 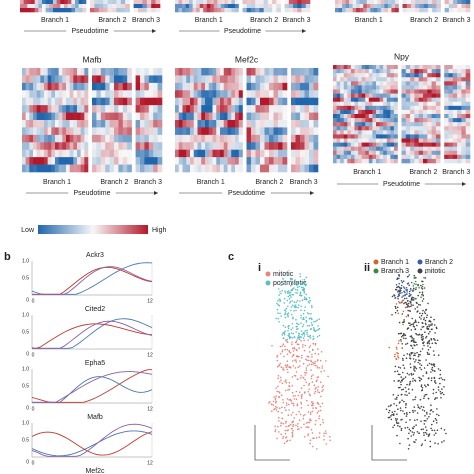 What do you see at coordinates (300, 361) in the screenshot?
I see `umap` at bounding box center [300, 361].